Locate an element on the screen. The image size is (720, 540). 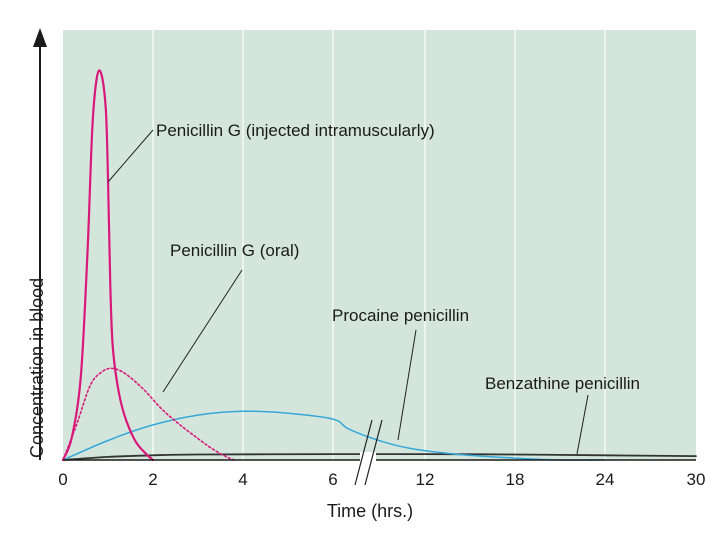
label-penicillin-g-im: Penicillin G (injected intramuscularly) is located at coordinates (295, 130).